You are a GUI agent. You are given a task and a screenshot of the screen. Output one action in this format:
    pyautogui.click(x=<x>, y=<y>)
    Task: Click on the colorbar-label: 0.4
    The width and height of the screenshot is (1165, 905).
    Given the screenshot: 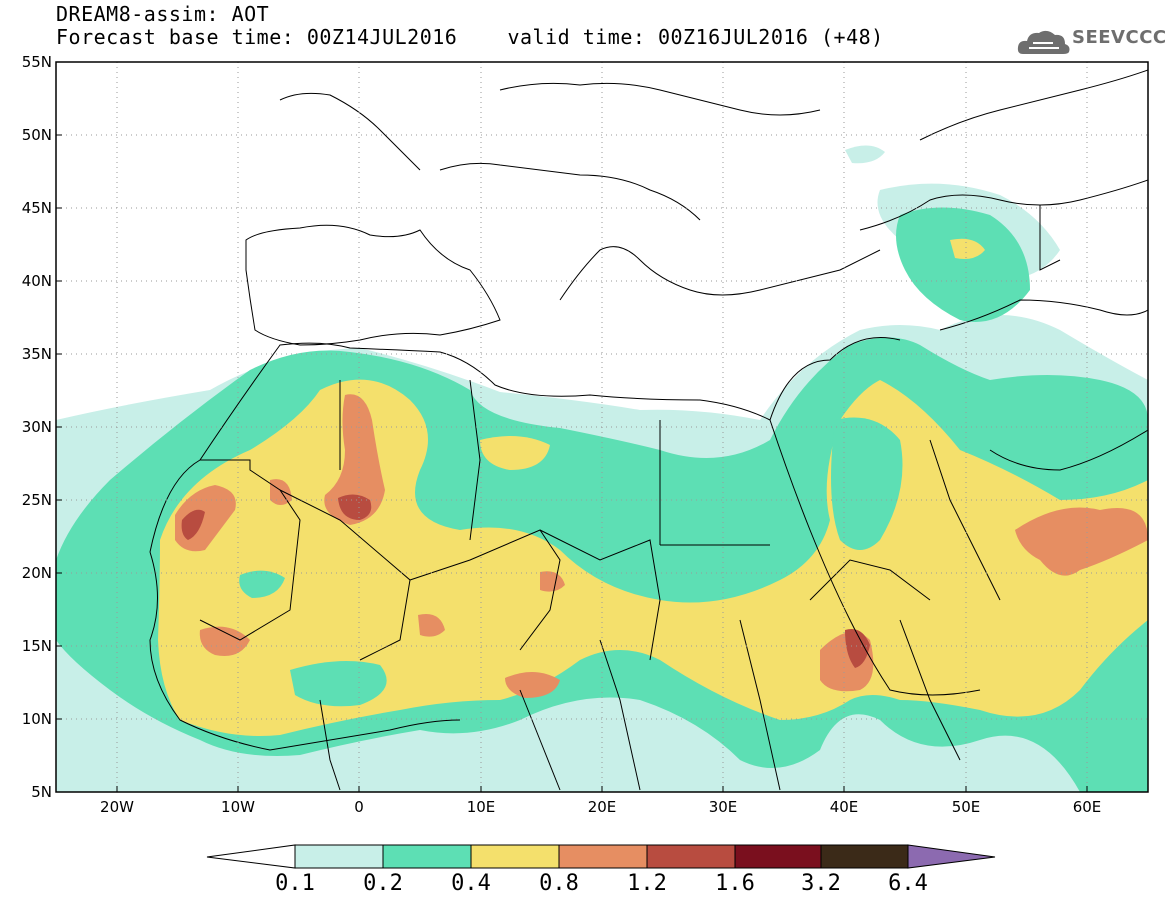 What is the action you would take?
    pyautogui.click(x=471, y=883)
    